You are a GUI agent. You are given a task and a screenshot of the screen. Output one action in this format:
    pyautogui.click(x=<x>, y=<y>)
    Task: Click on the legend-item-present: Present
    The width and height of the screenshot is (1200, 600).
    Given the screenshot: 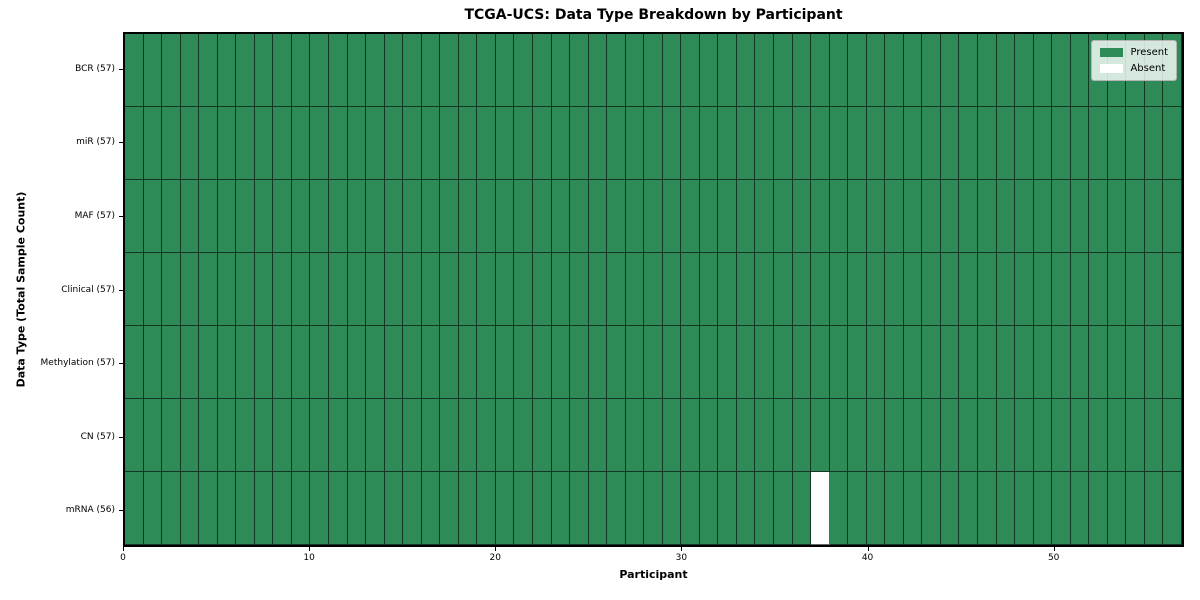 What is the action you would take?
    pyautogui.click(x=1134, y=52)
    